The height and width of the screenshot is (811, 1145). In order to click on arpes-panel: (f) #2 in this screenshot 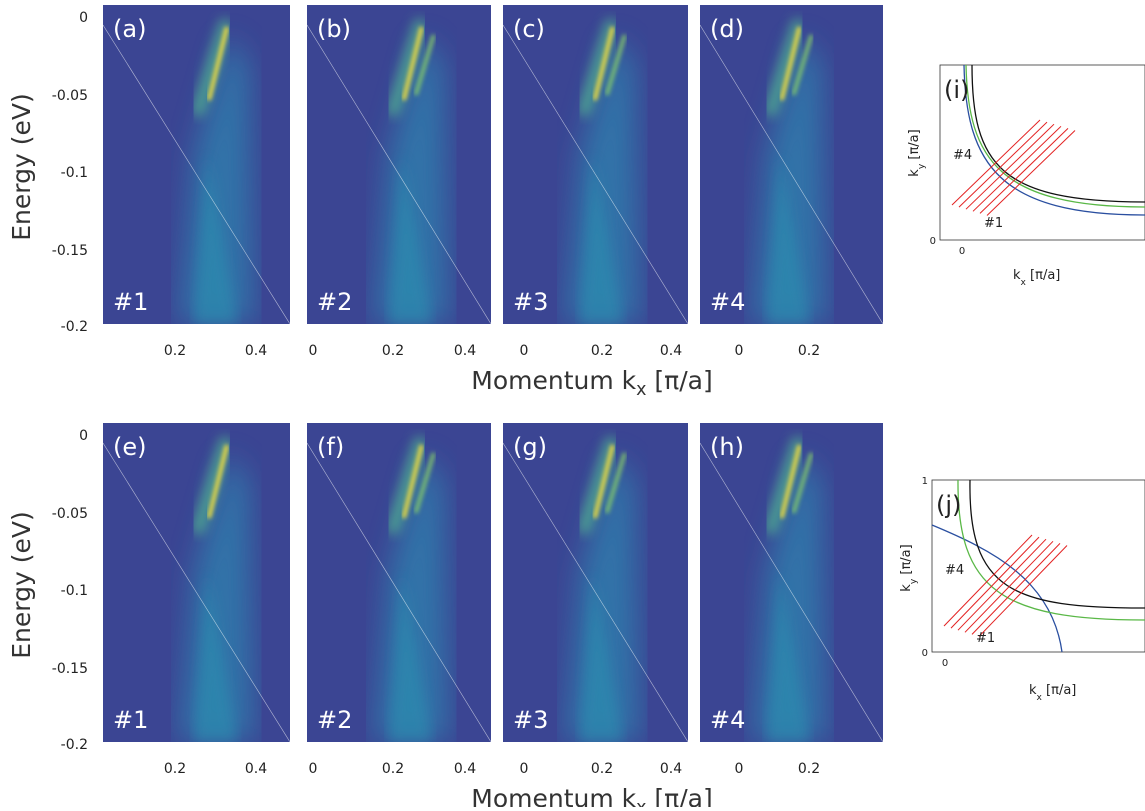, I will do `click(399, 582)`.